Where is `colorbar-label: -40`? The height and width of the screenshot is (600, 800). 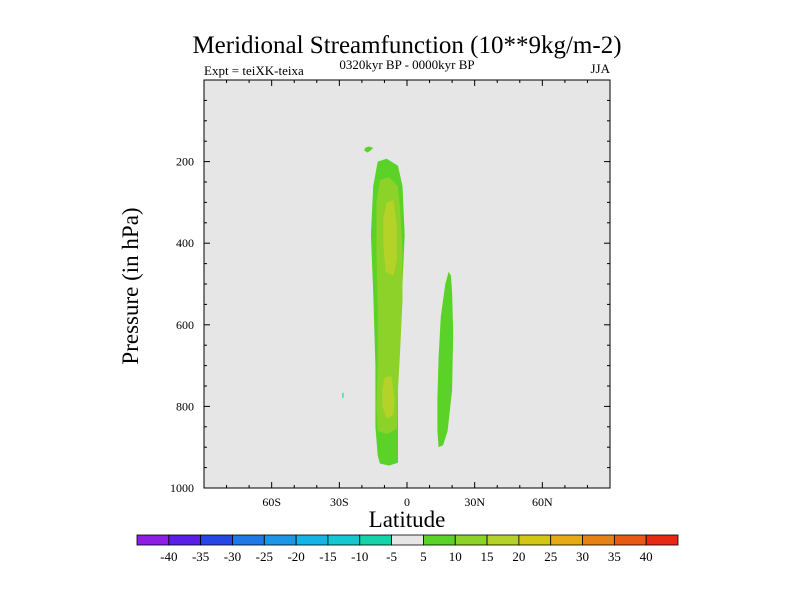 colorbar-label: -40 is located at coordinates (168, 556).